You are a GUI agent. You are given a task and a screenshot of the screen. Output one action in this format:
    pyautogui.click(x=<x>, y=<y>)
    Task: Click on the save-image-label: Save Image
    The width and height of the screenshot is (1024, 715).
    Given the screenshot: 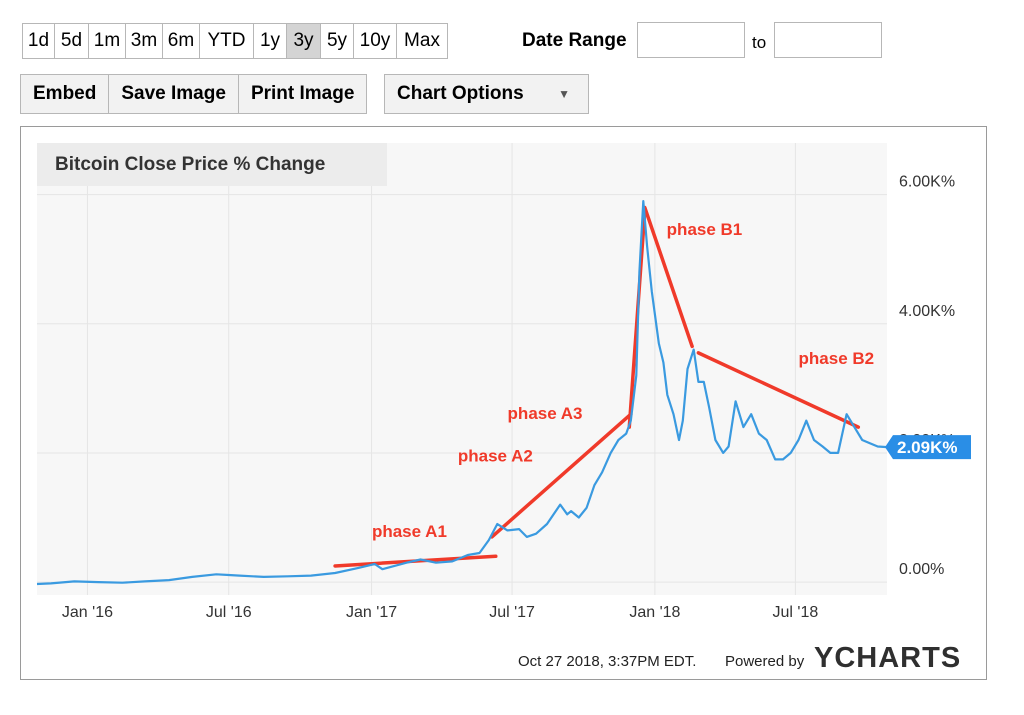 What is the action you would take?
    pyautogui.click(x=173, y=93)
    